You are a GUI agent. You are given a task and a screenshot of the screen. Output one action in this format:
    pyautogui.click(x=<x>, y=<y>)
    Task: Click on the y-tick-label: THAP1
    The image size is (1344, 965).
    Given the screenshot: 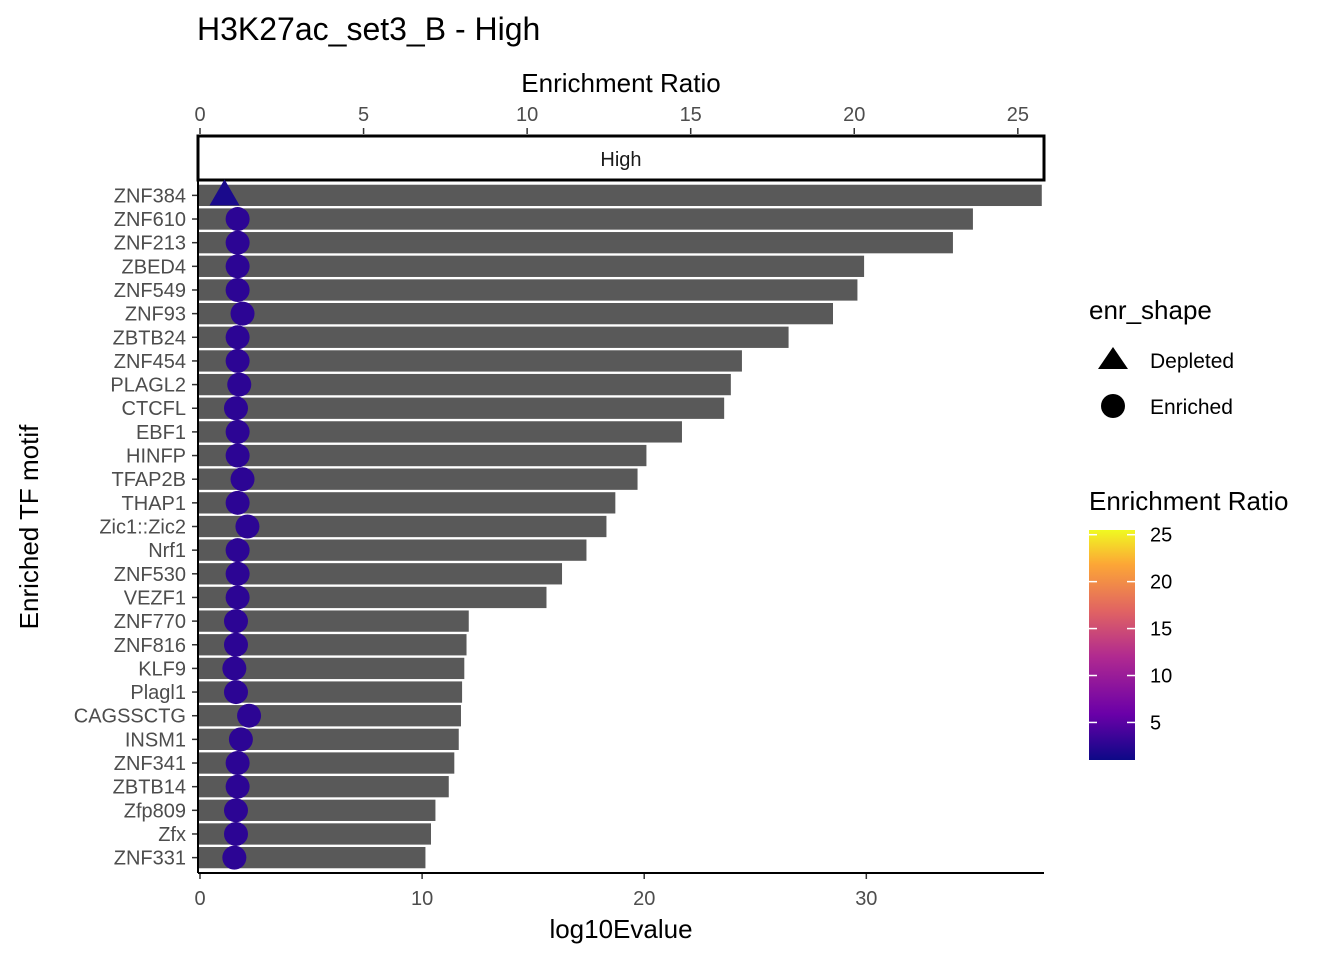 What is the action you would take?
    pyautogui.click(x=154, y=504)
    